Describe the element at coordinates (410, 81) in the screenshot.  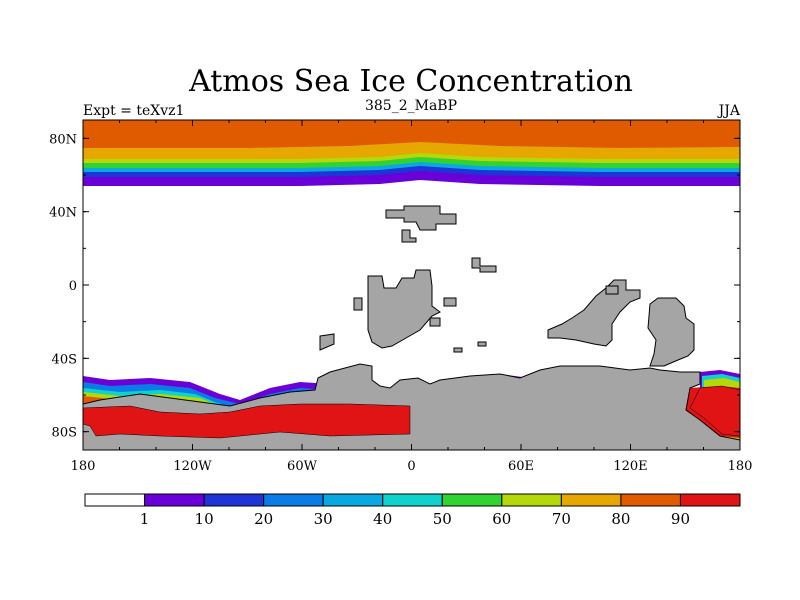
I see `chart-title: Atmos Sea Ice Concentration` at that location.